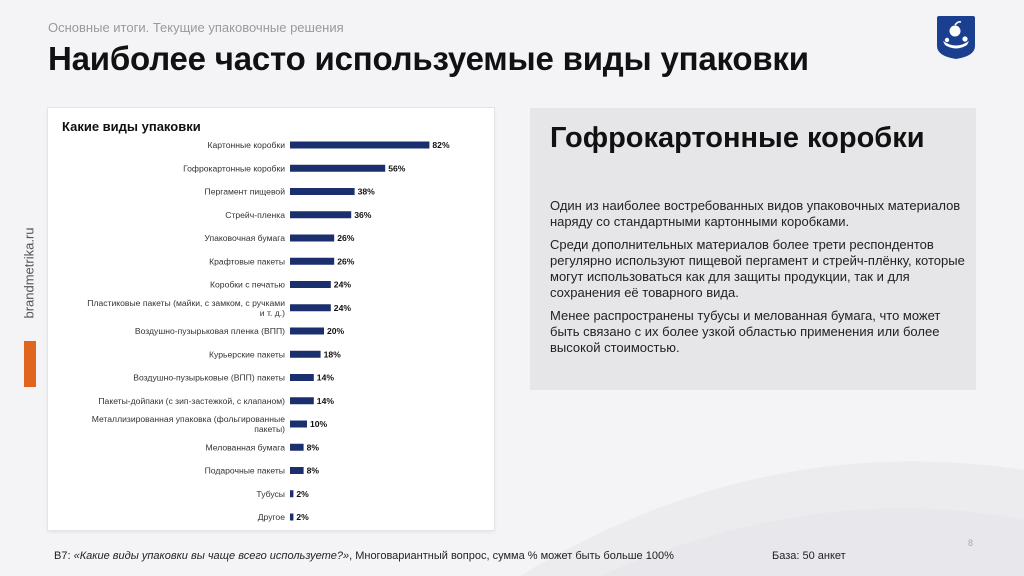 The height and width of the screenshot is (576, 1024). What do you see at coordinates (244, 238) in the screenshot?
I see `category-label: Упаковочная бумага` at bounding box center [244, 238].